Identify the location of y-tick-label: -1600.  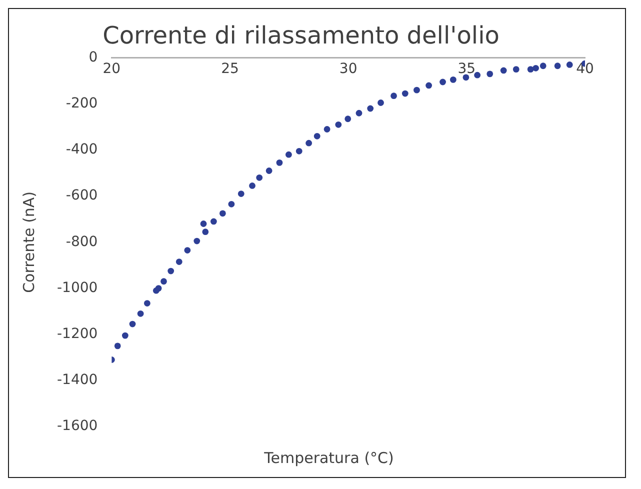
(77, 426).